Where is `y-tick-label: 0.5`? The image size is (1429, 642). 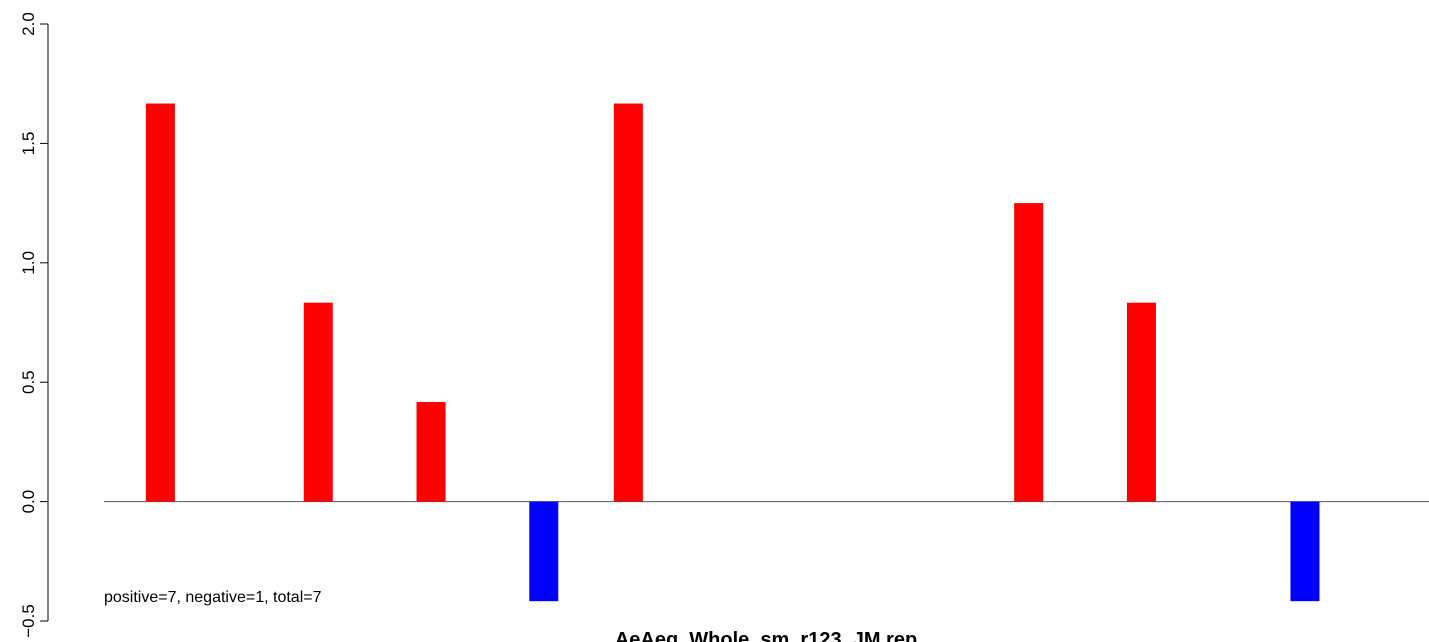
y-tick-label: 0.5 is located at coordinates (28, 382).